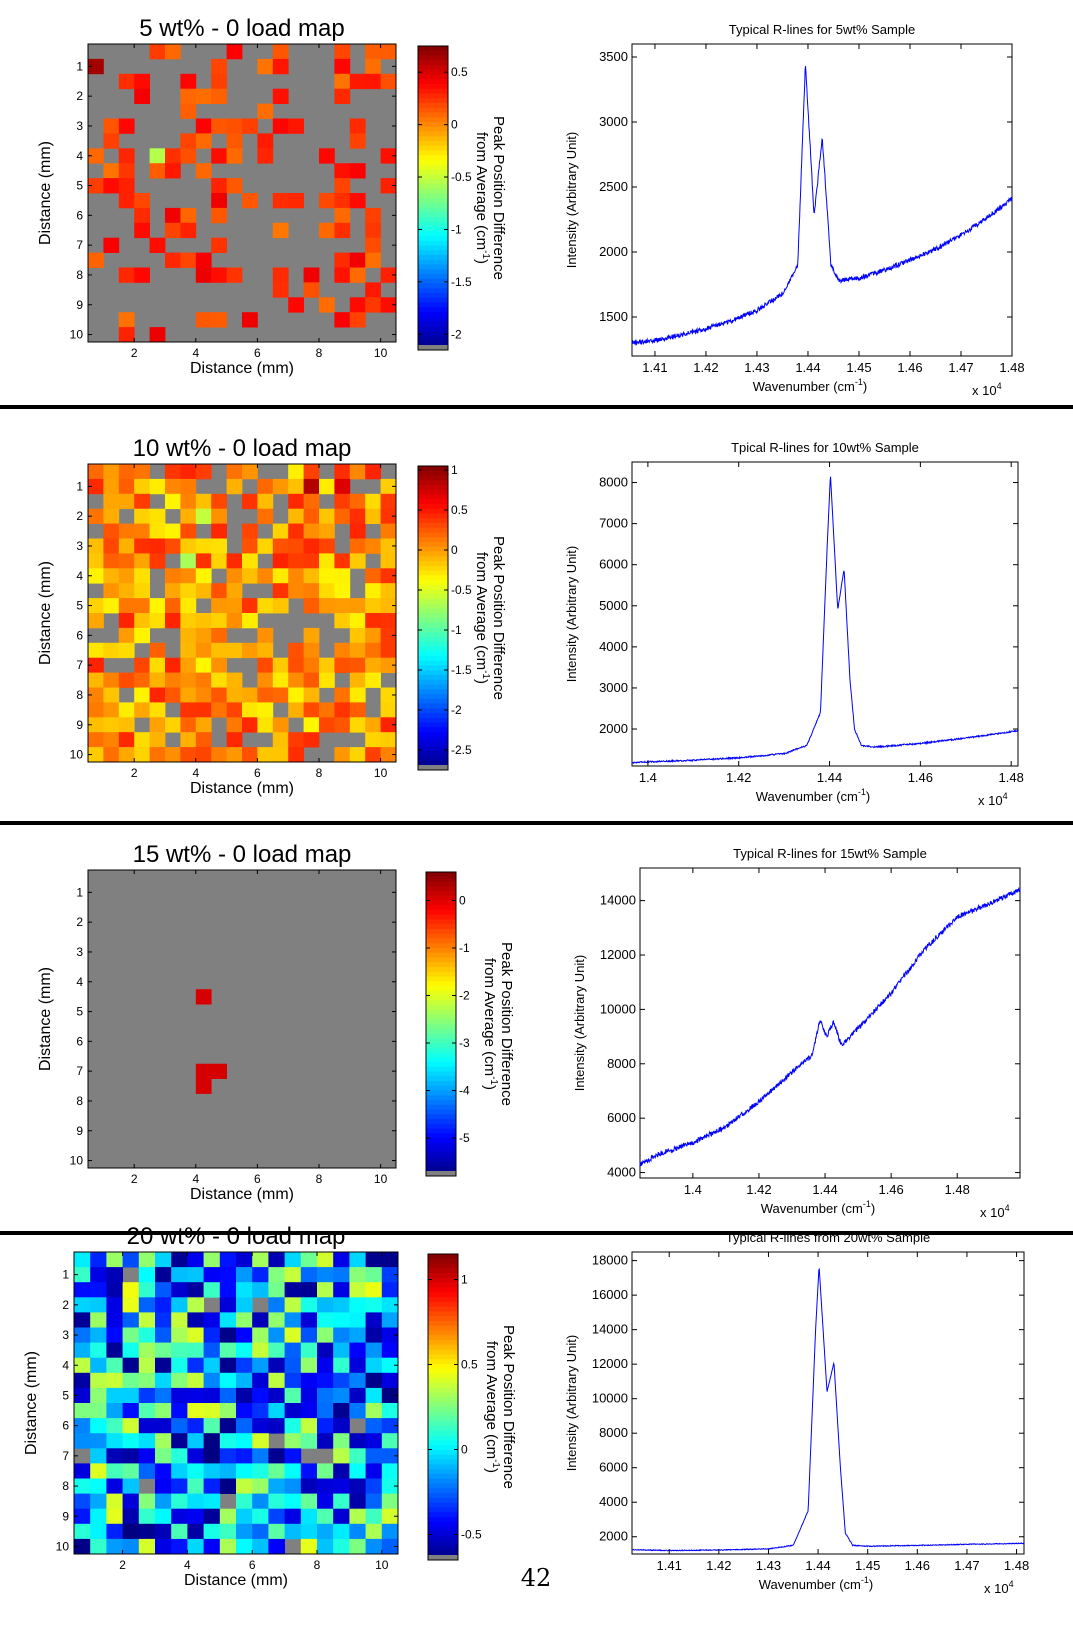  What do you see at coordinates (987, 389) in the screenshot?
I see `spectrum-x-multiplier: x 104` at bounding box center [987, 389].